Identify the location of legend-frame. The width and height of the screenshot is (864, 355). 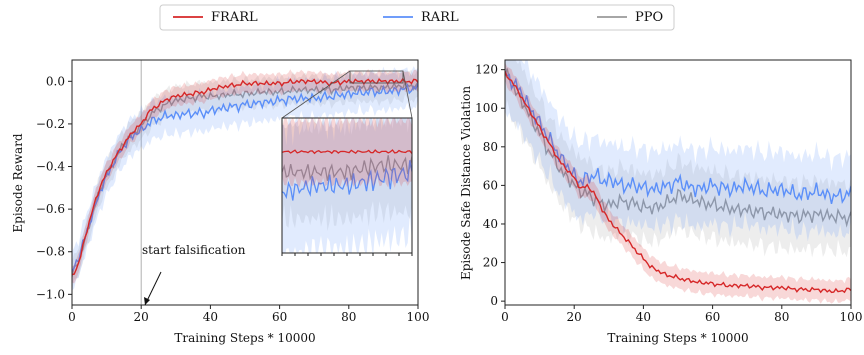
(417, 17).